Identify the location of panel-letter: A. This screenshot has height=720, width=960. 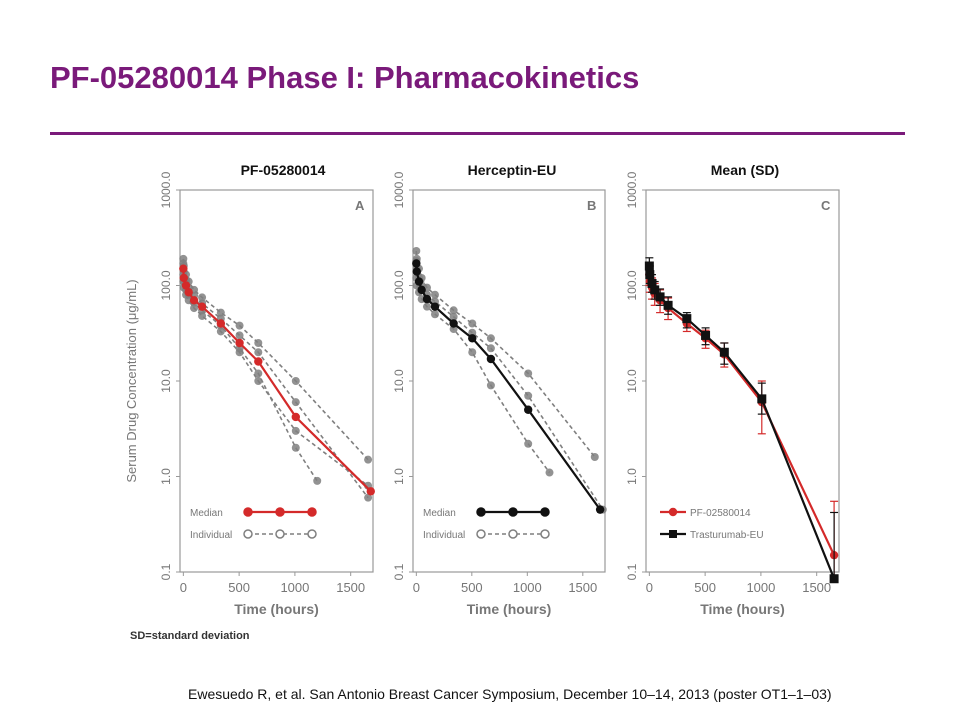
(360, 205).